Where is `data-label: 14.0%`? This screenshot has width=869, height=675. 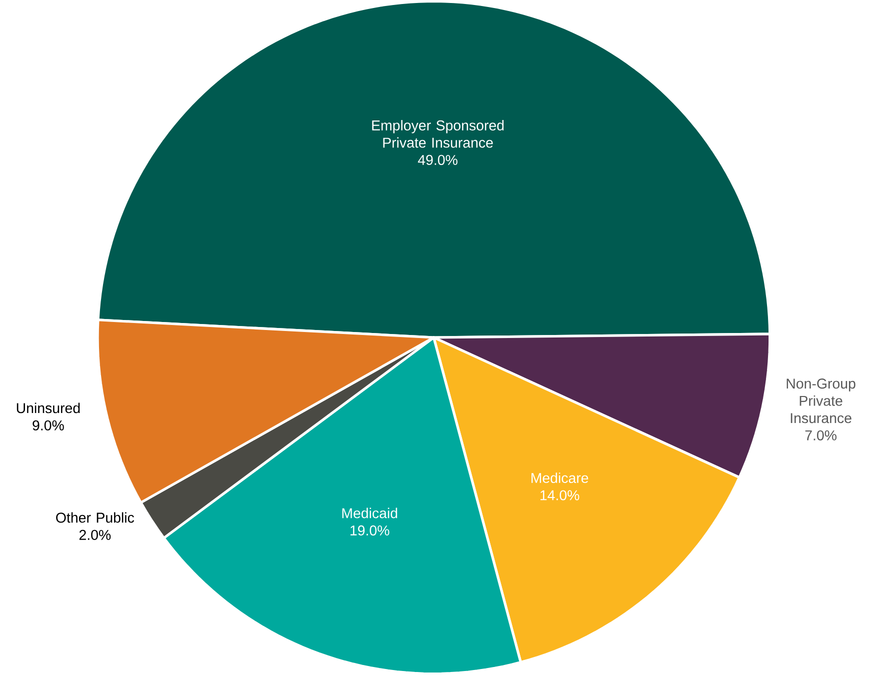 data-label: 14.0% is located at coordinates (560, 495).